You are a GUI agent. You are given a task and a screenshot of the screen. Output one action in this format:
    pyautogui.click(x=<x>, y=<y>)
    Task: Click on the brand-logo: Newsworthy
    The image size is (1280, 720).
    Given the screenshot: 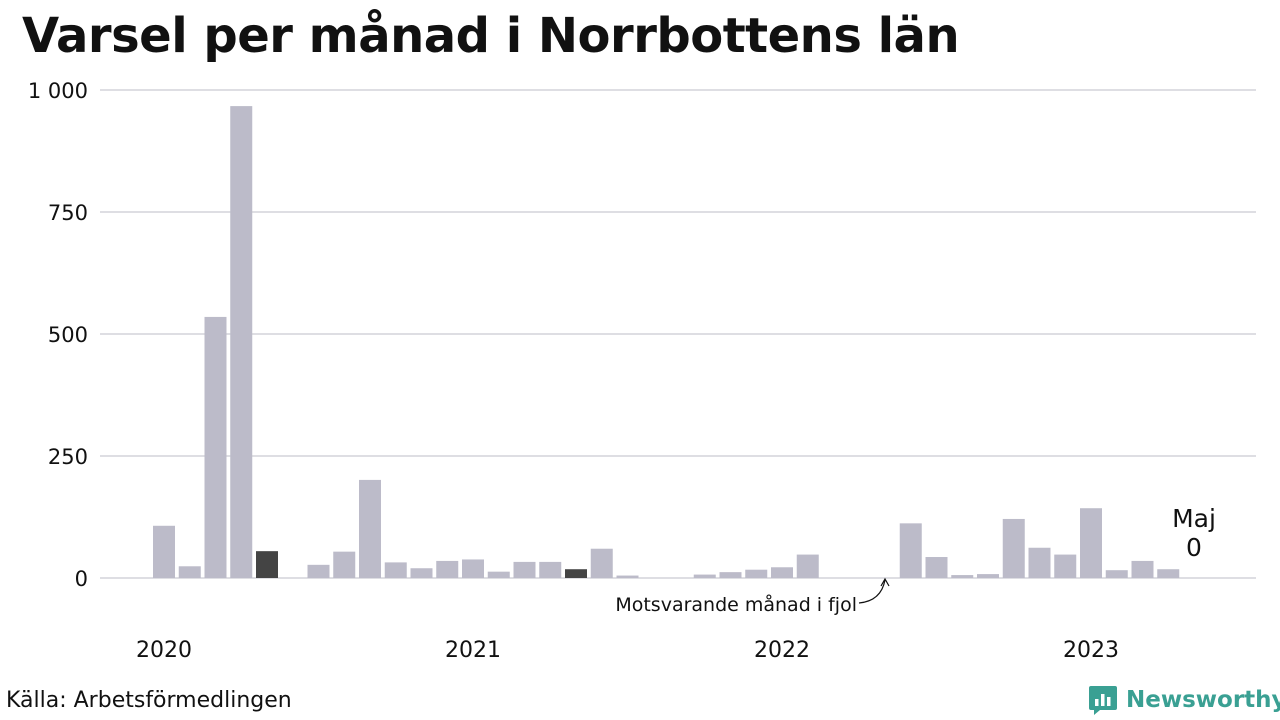 What is the action you would take?
    pyautogui.click(x=1184, y=700)
    